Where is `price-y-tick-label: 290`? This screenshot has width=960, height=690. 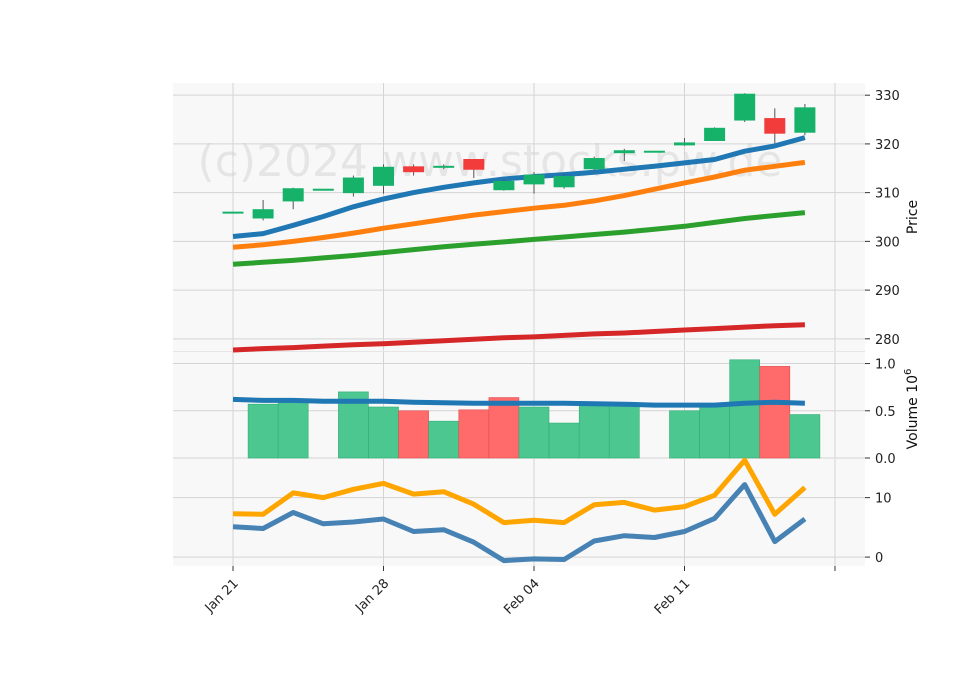 price-y-tick-label: 290 is located at coordinates (887, 291).